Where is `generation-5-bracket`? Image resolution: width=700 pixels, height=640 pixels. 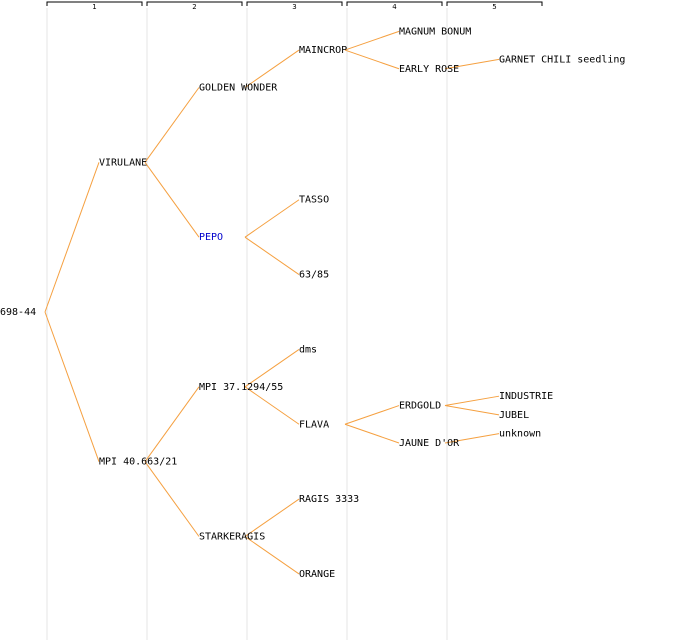
generation-5-bracket is located at coordinates (494, 3).